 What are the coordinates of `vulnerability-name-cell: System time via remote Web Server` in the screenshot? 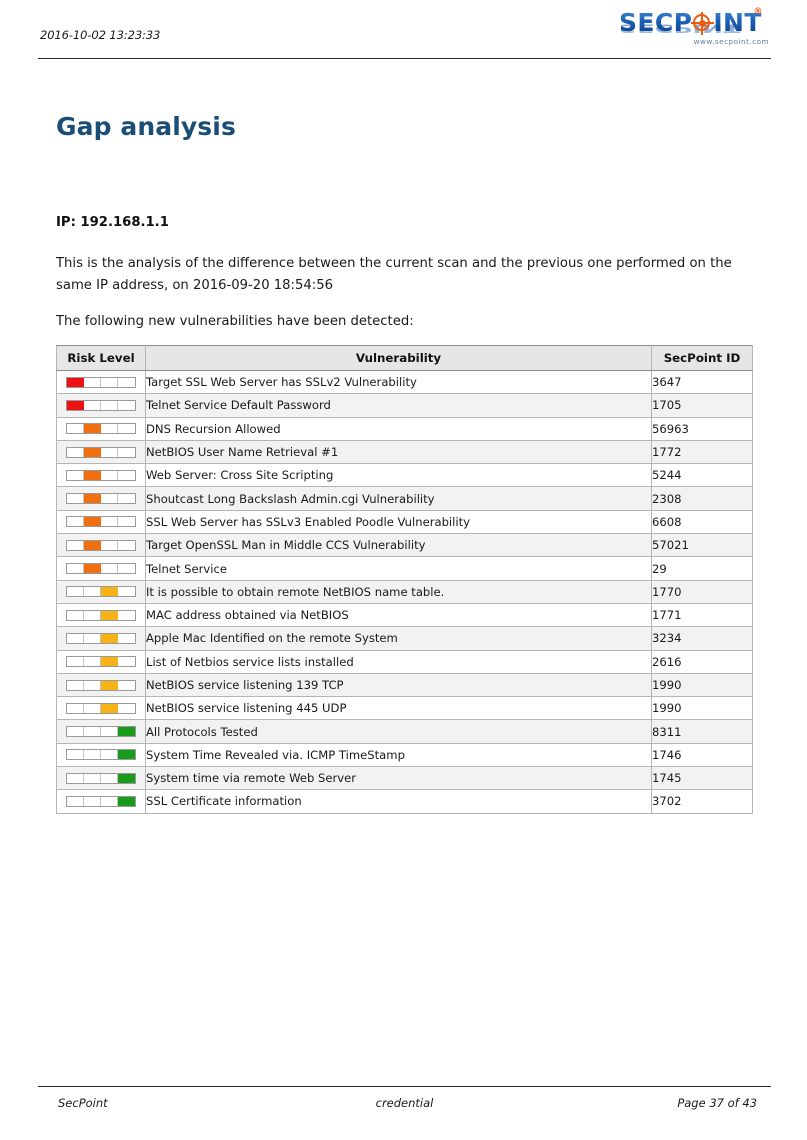 It's located at (398, 778).